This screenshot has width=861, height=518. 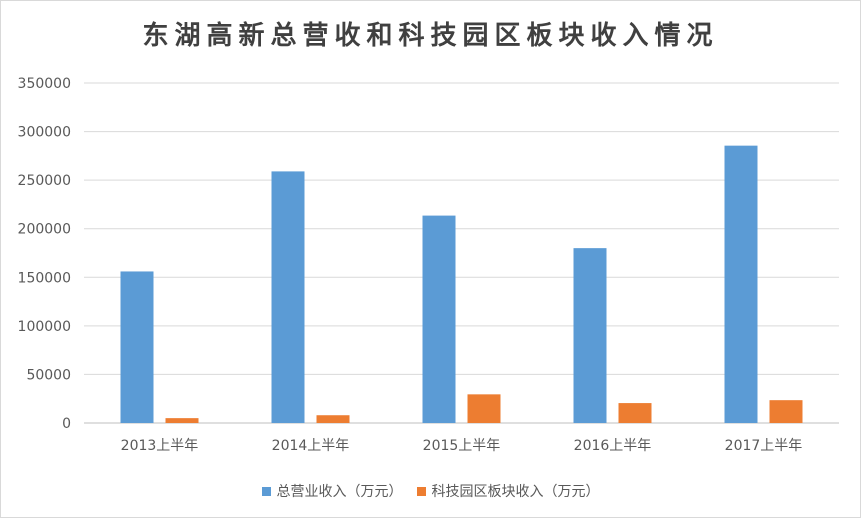 I want to click on legend-label-park-revenue: 科技园区板块收入（万元）, so click(x=515, y=492).